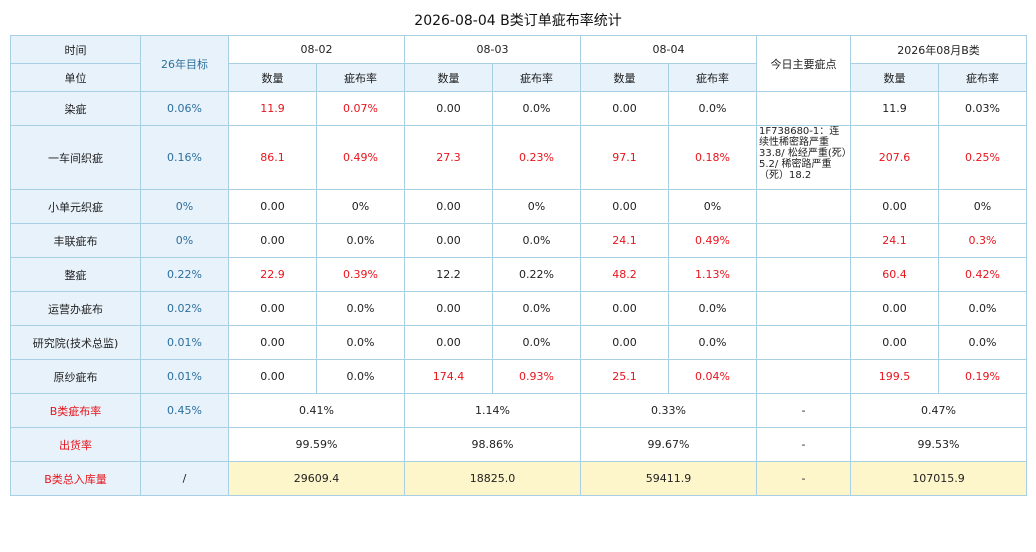 The width and height of the screenshot is (1036, 552). I want to click on summary-row-defect-rate: B类疵布率 0.45% 0.41% 1.14% 0.33% - 0.47%, so click(518, 410).